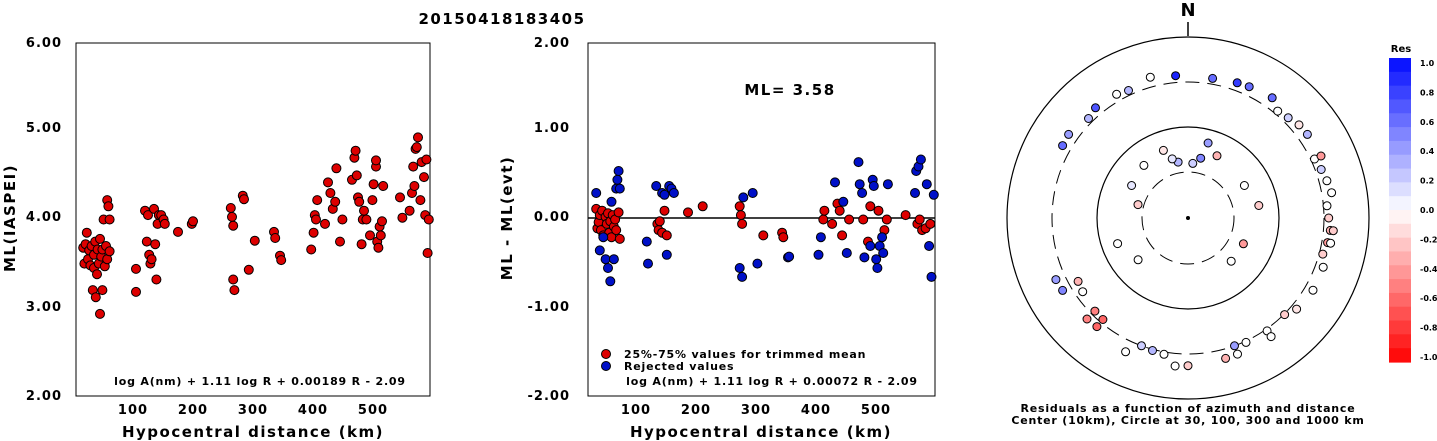  What do you see at coordinates (1427, 92) in the screenshot?
I see `colorbar-tick-label: 0.8` at bounding box center [1427, 92].